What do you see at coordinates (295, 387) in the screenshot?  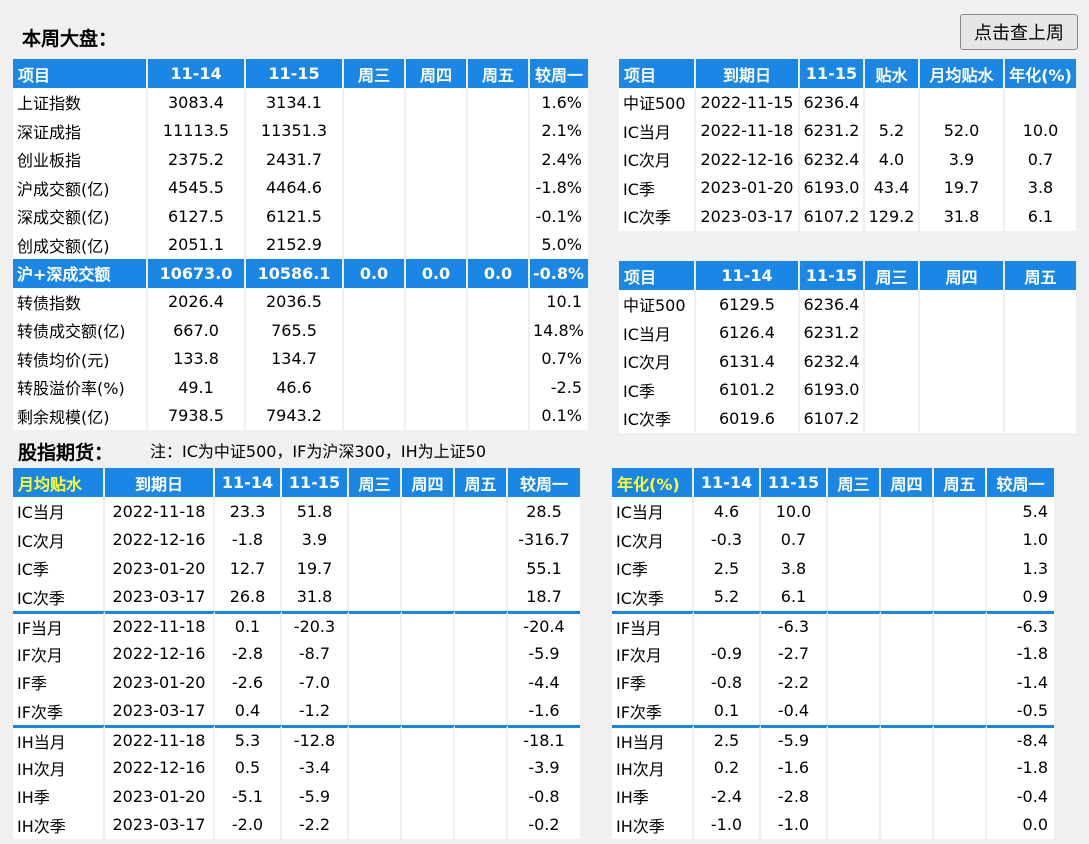 I see `table-cell: 46.6` at bounding box center [295, 387].